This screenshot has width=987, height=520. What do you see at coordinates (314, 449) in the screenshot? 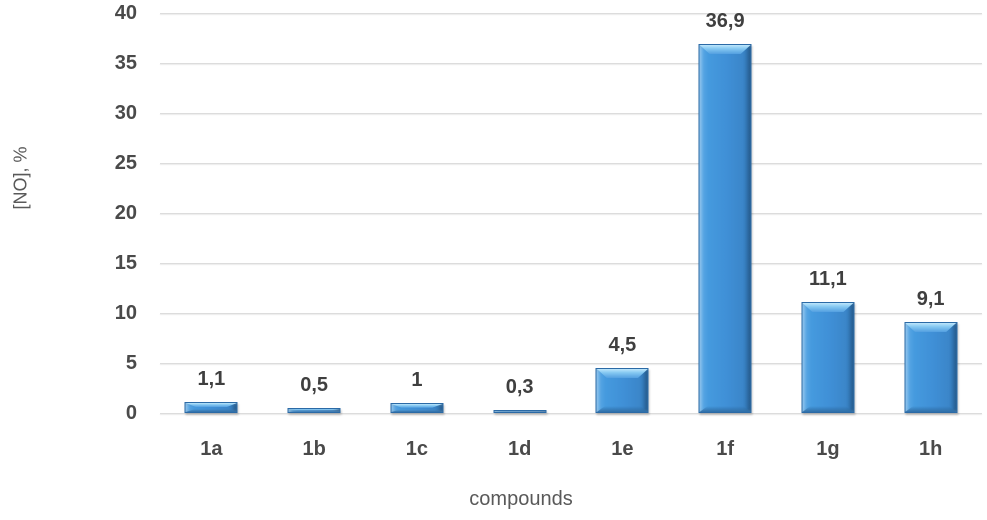
I see `x-tick-label: 1b` at bounding box center [314, 449].